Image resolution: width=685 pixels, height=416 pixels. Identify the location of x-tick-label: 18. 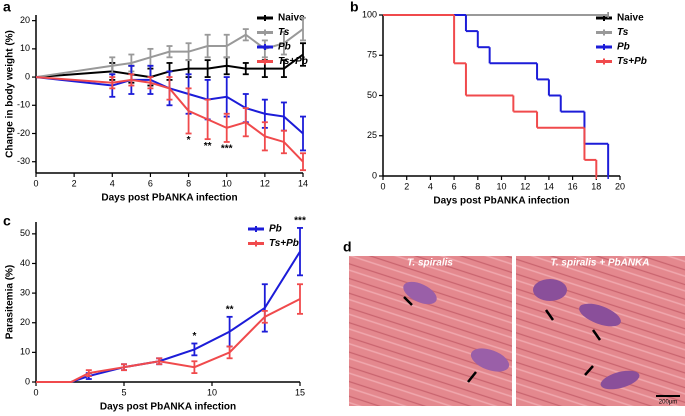
(596, 186).